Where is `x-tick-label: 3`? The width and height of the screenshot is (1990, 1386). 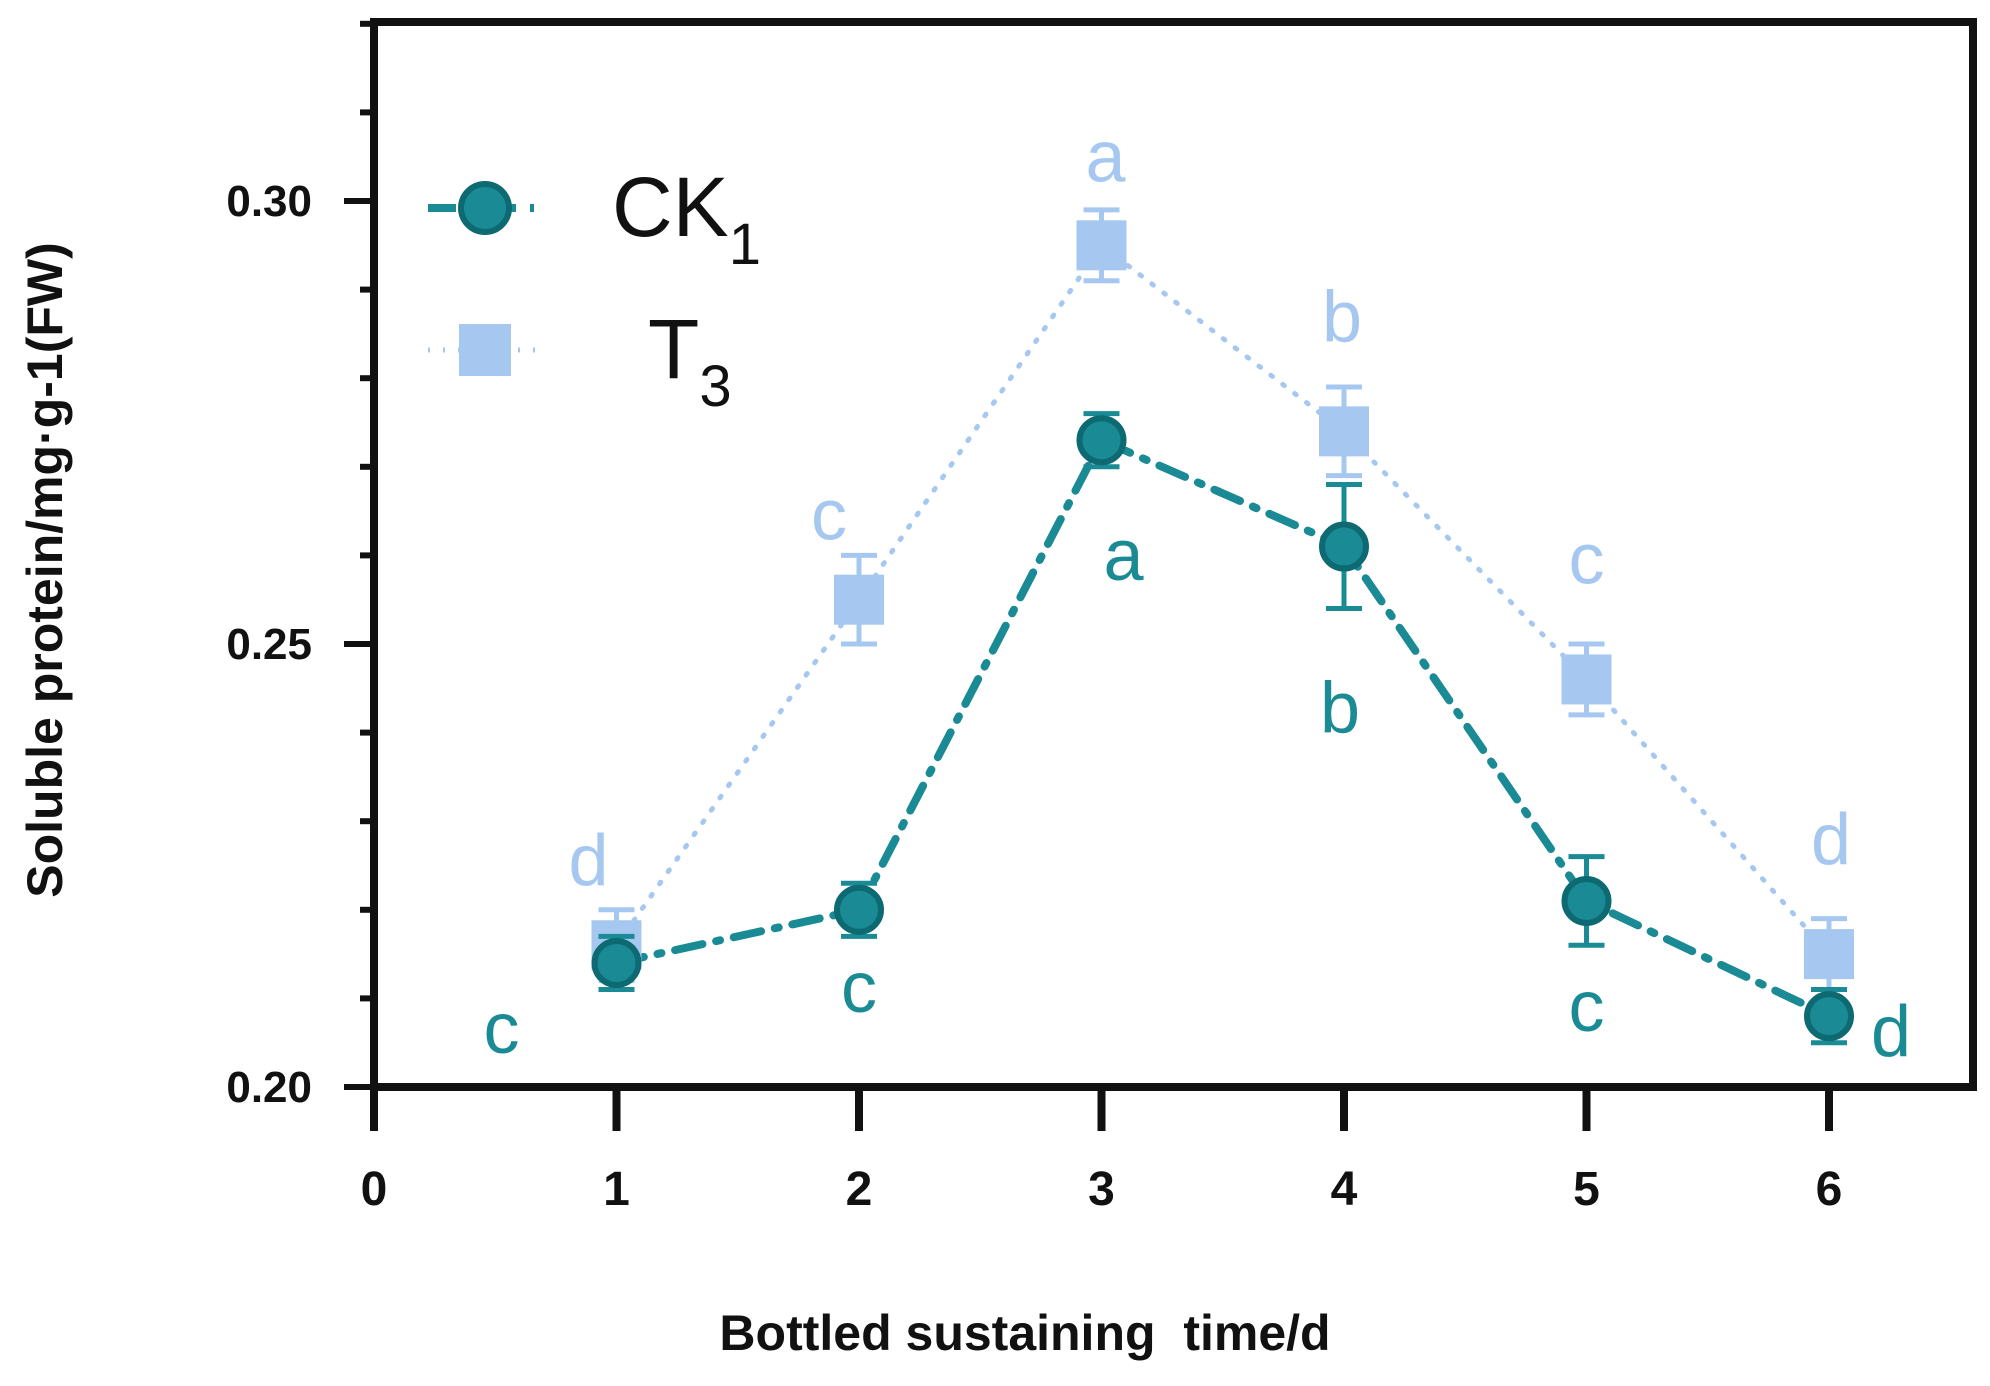 x-tick-label: 3 is located at coordinates (1101, 1189).